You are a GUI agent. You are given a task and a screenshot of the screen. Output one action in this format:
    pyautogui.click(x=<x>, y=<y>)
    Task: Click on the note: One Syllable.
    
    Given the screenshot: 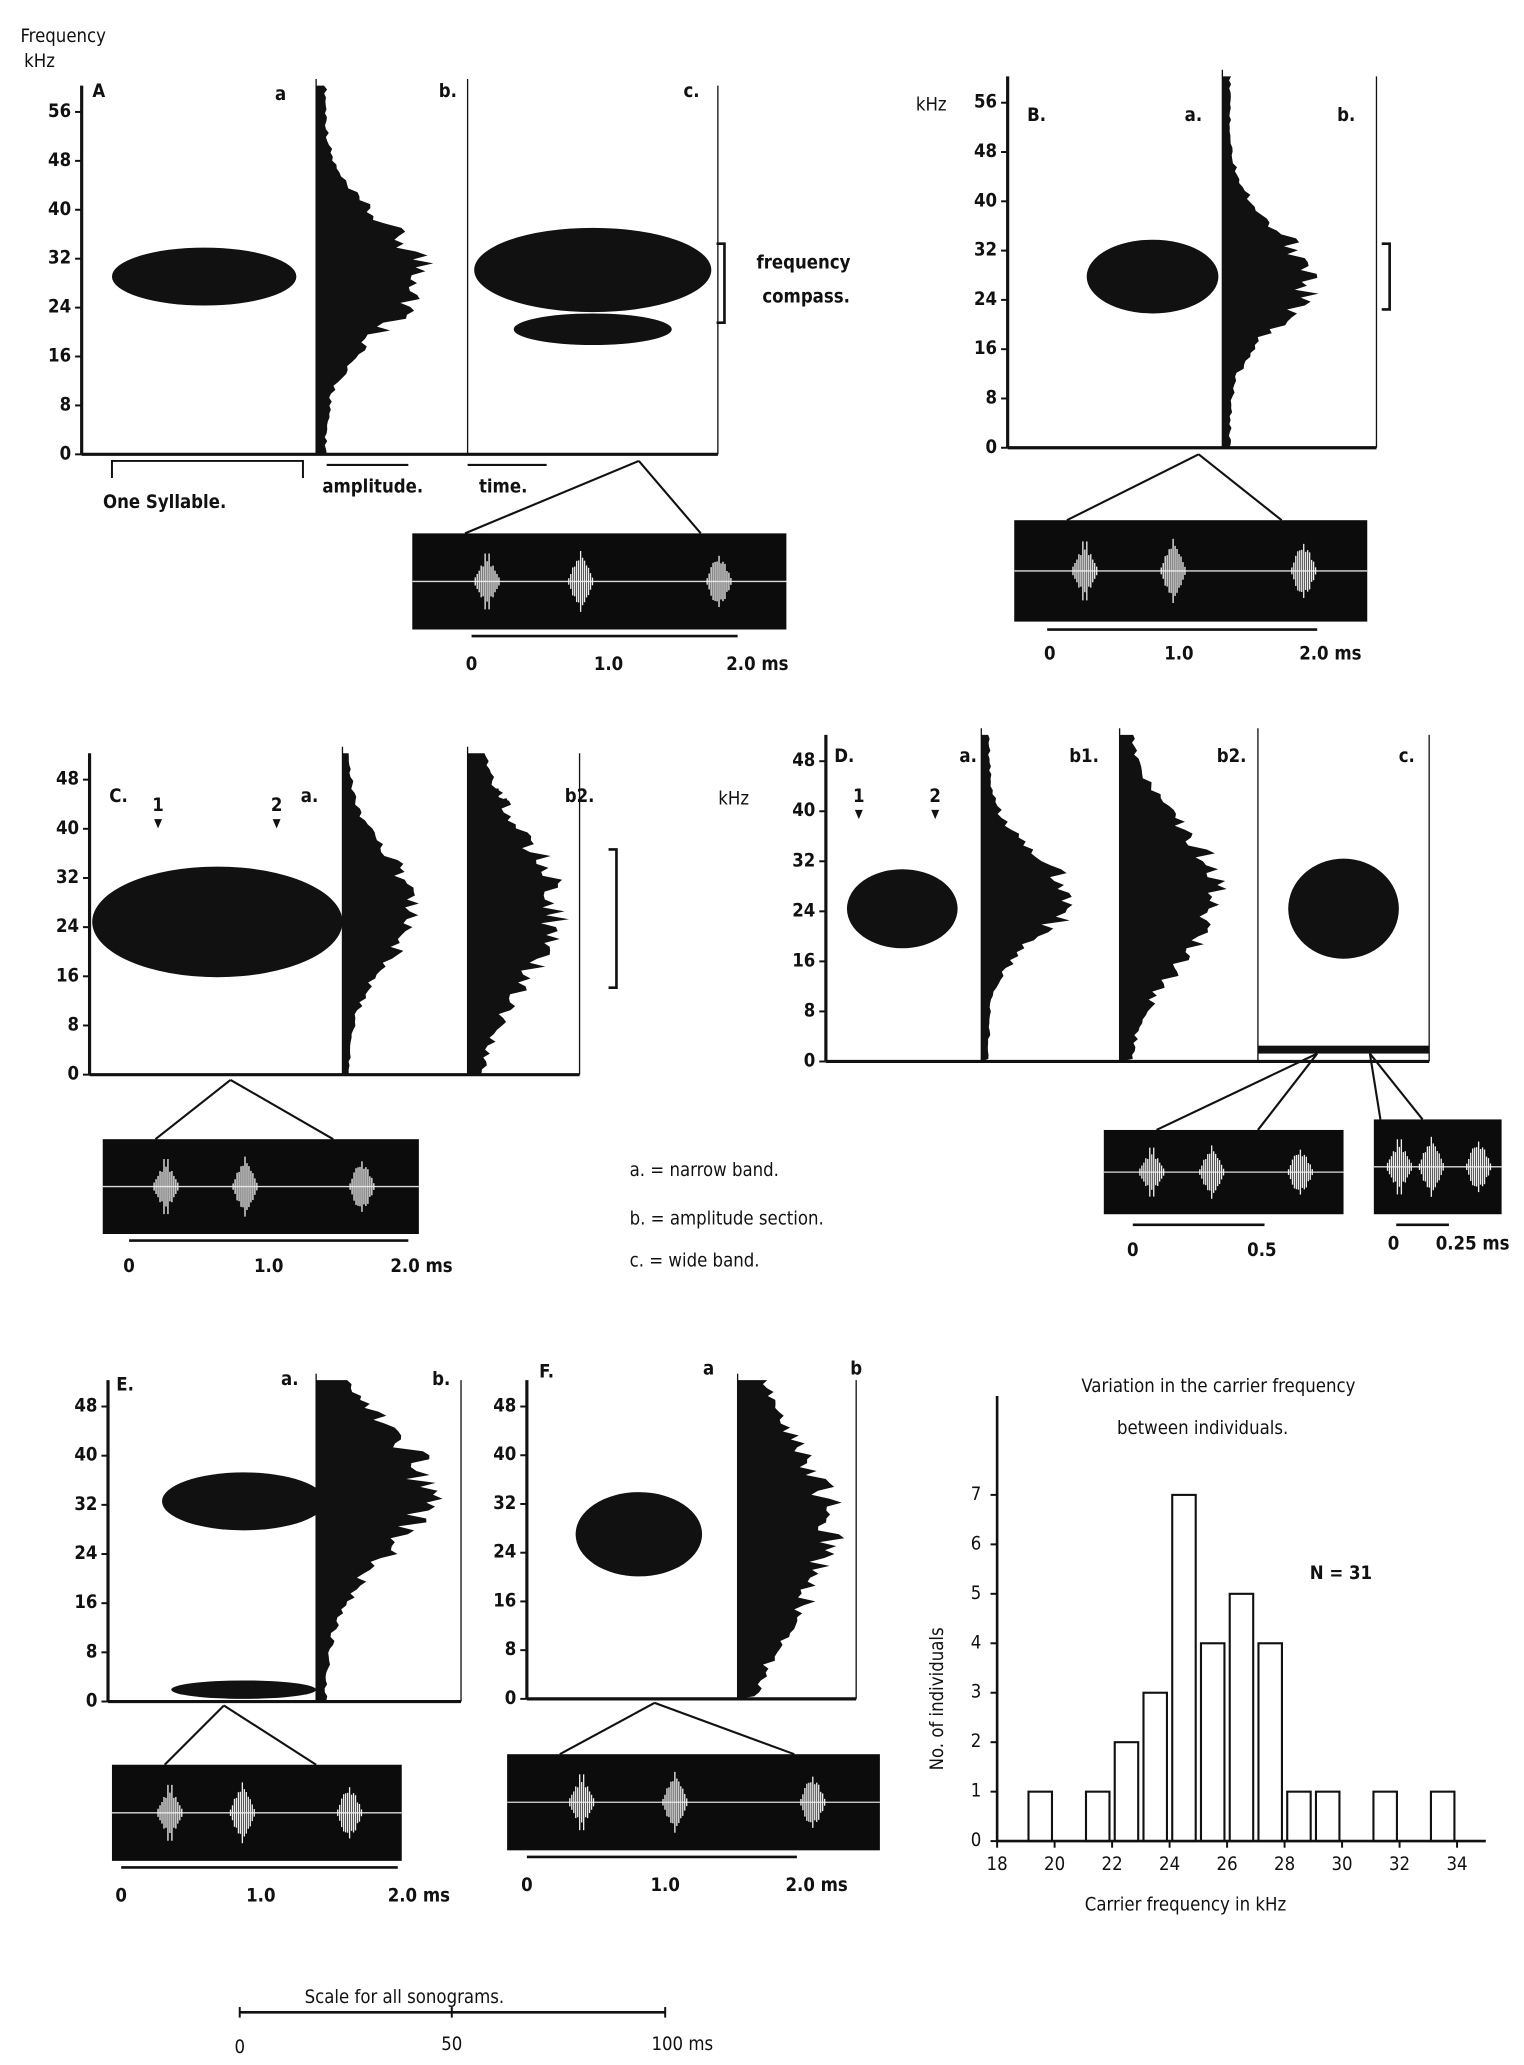 What is the action you would take?
    pyautogui.click(x=164, y=502)
    